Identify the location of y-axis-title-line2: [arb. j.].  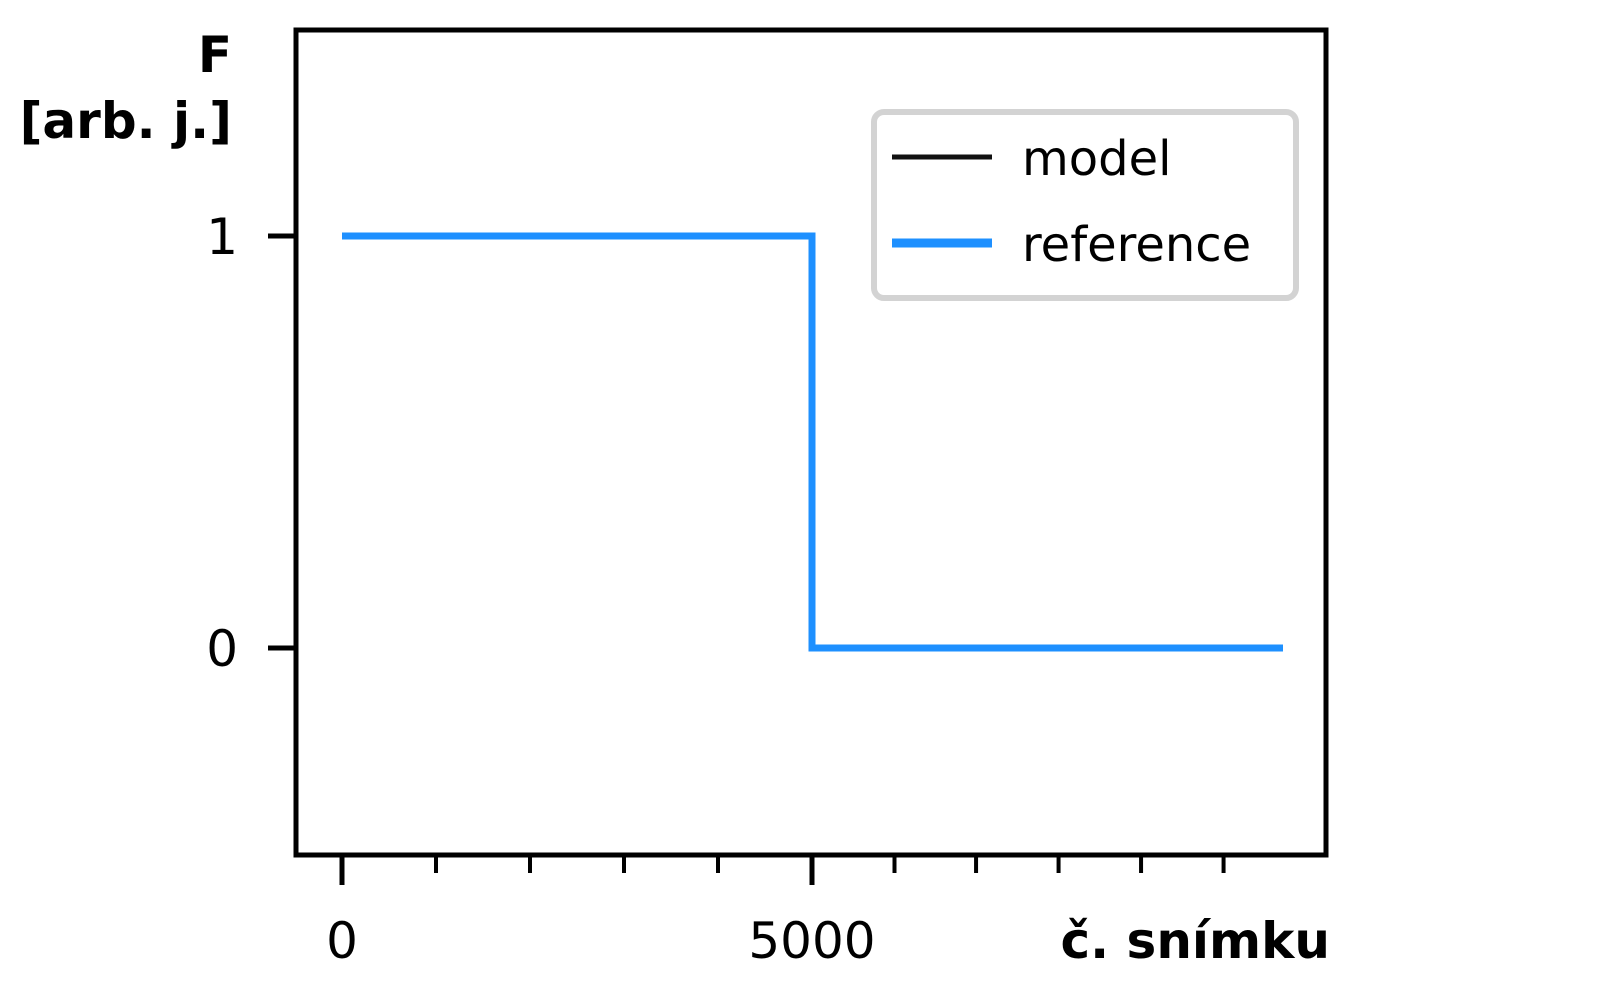
(126, 121).